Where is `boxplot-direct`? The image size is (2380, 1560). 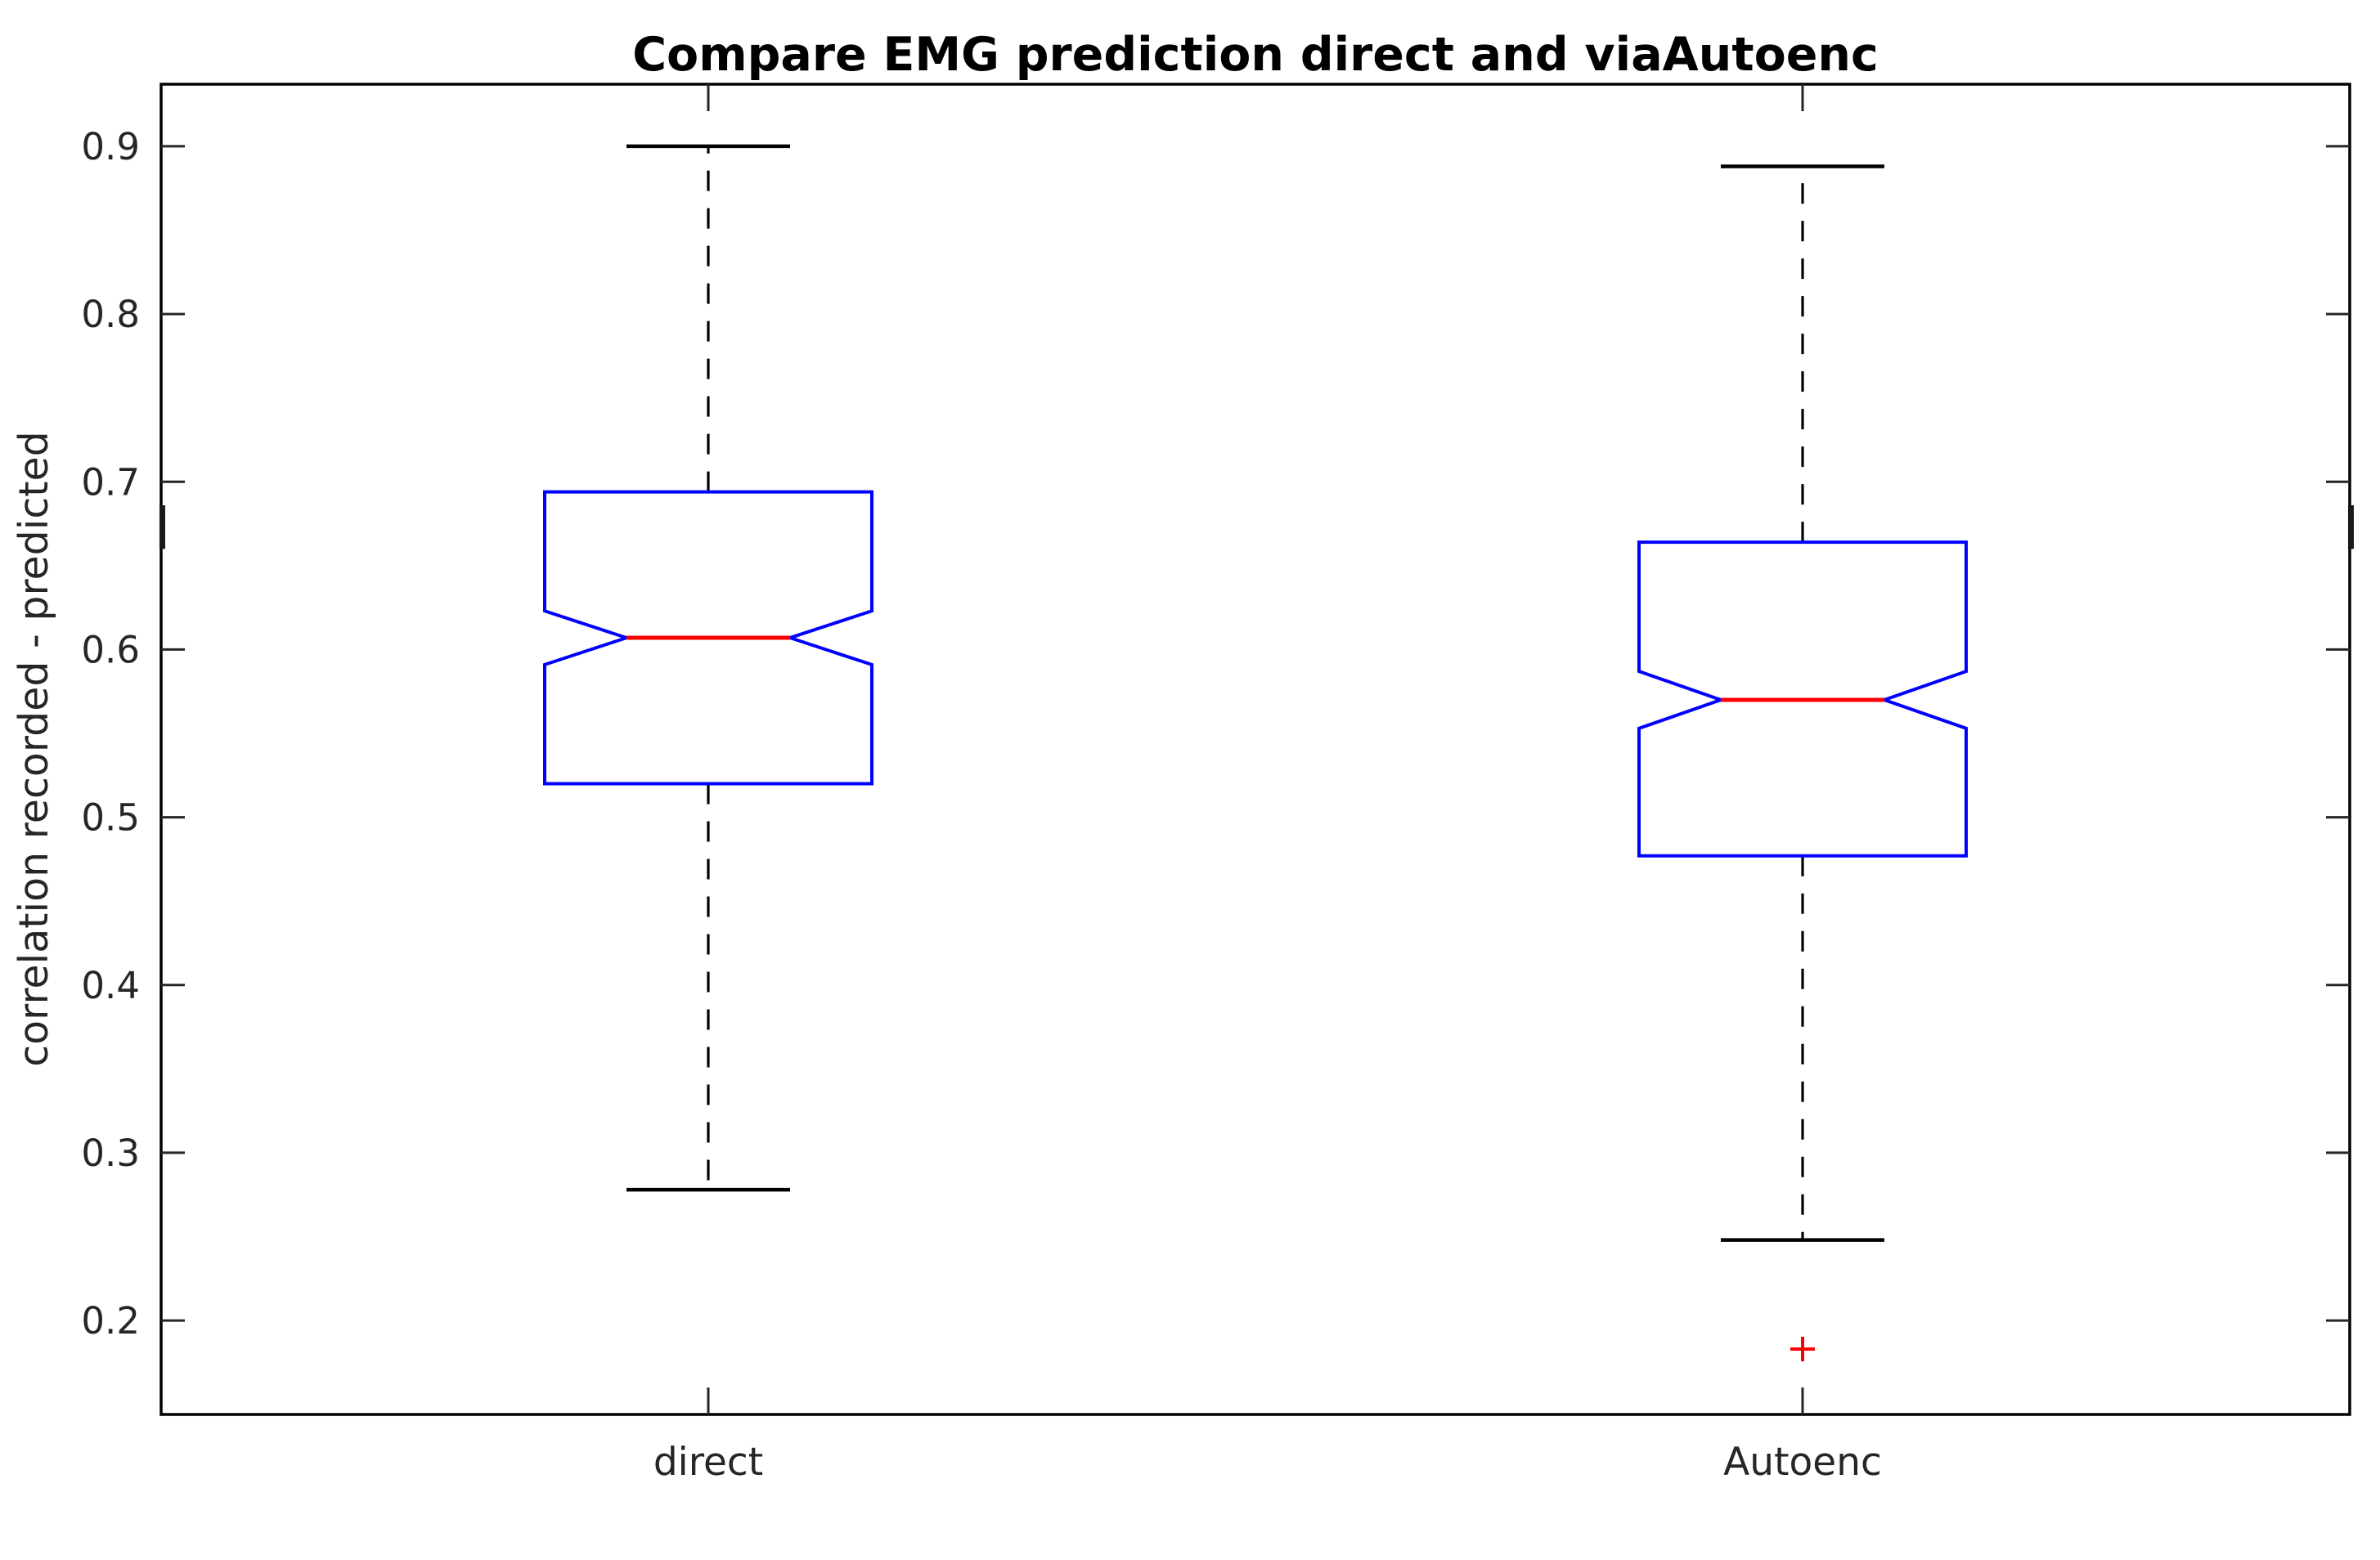
boxplot-direct is located at coordinates (708, 668).